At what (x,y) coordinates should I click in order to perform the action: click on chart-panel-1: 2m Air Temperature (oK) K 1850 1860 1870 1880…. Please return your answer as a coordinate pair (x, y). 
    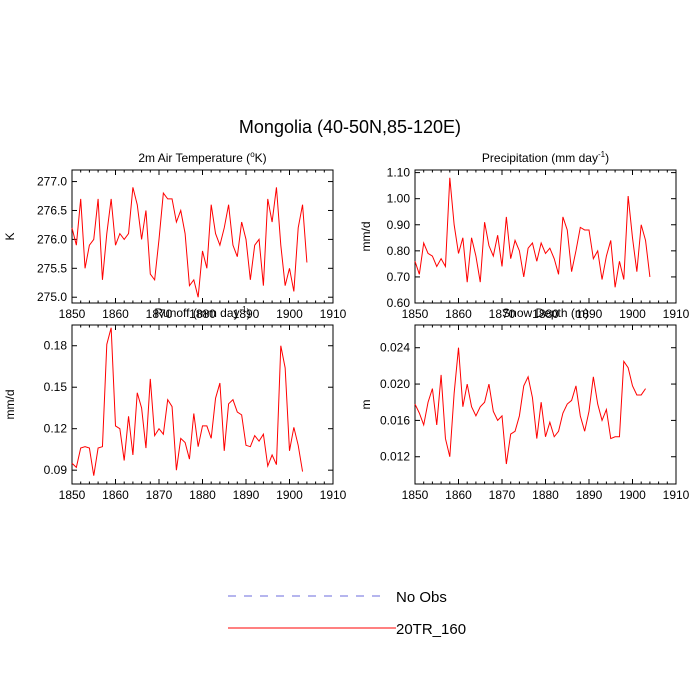
    Looking at the image, I should click on (175, 235).